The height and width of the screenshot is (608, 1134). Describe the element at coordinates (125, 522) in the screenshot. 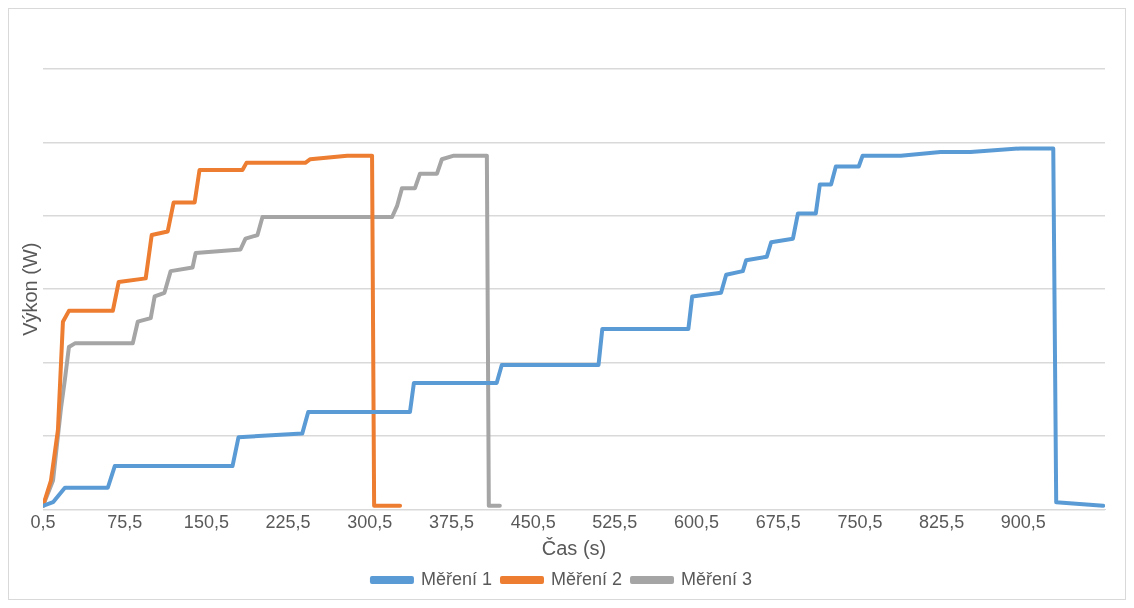

I see `x-tick-label: 75,5` at that location.